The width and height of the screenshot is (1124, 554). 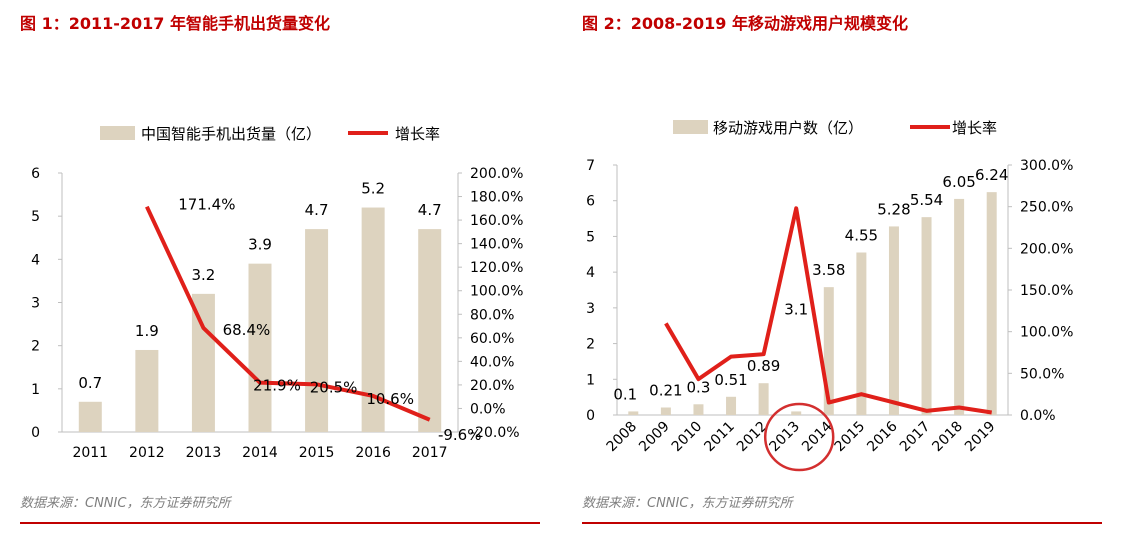 I want to click on x-tick-label-2010: 2010, so click(x=687, y=437).